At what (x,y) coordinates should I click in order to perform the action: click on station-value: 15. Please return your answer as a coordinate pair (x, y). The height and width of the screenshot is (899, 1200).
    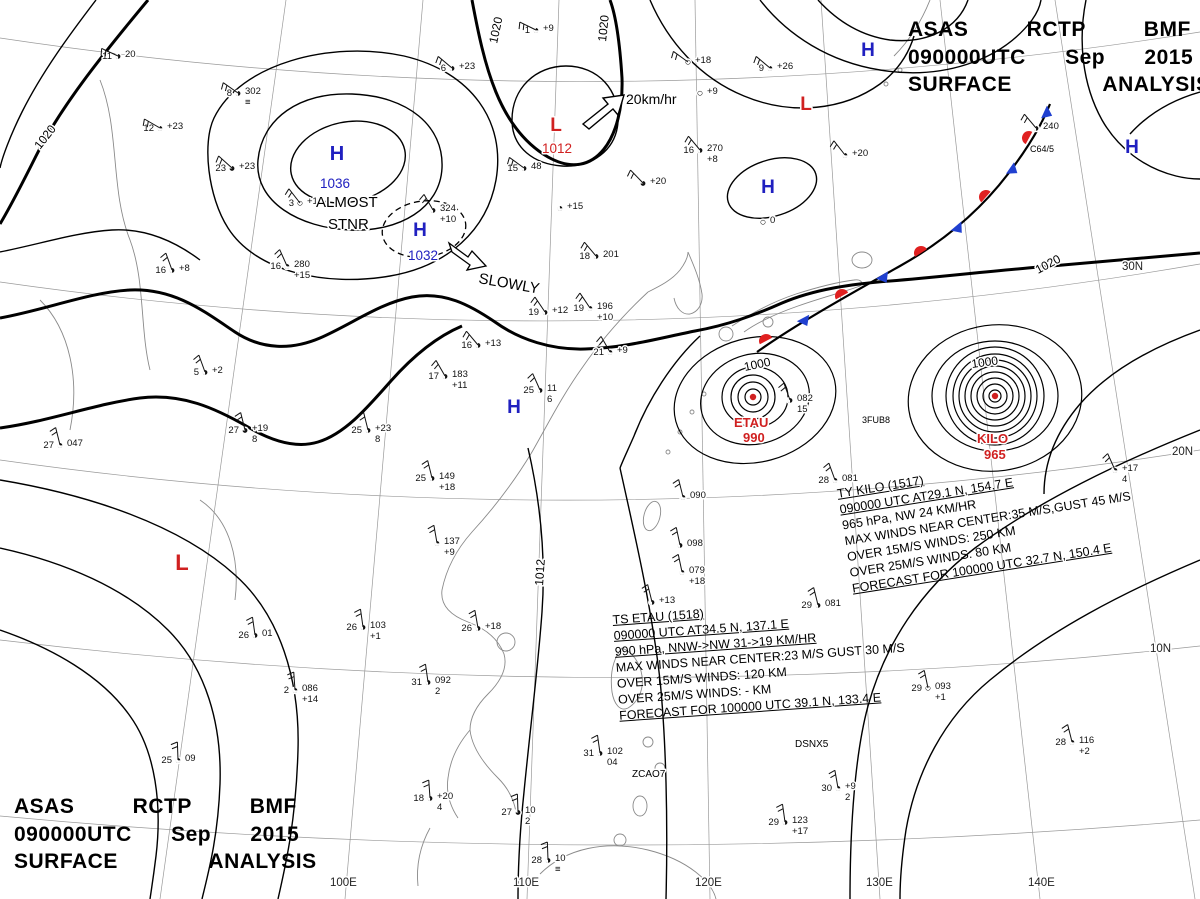
    Looking at the image, I should click on (512, 168).